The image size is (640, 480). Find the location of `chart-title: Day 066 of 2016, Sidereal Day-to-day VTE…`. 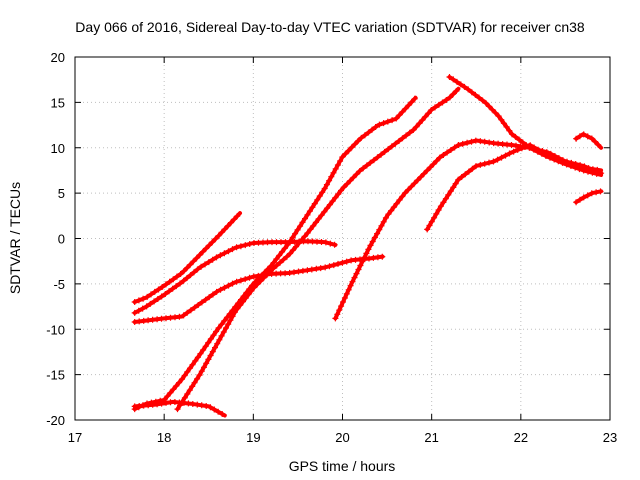

chart-title: Day 066 of 2016, Sidereal Day-to-day VTE… is located at coordinates (330, 27).